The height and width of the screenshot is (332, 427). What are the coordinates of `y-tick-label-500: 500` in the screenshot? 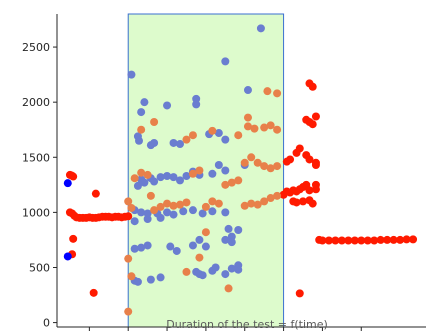 It's located at (39, 267).